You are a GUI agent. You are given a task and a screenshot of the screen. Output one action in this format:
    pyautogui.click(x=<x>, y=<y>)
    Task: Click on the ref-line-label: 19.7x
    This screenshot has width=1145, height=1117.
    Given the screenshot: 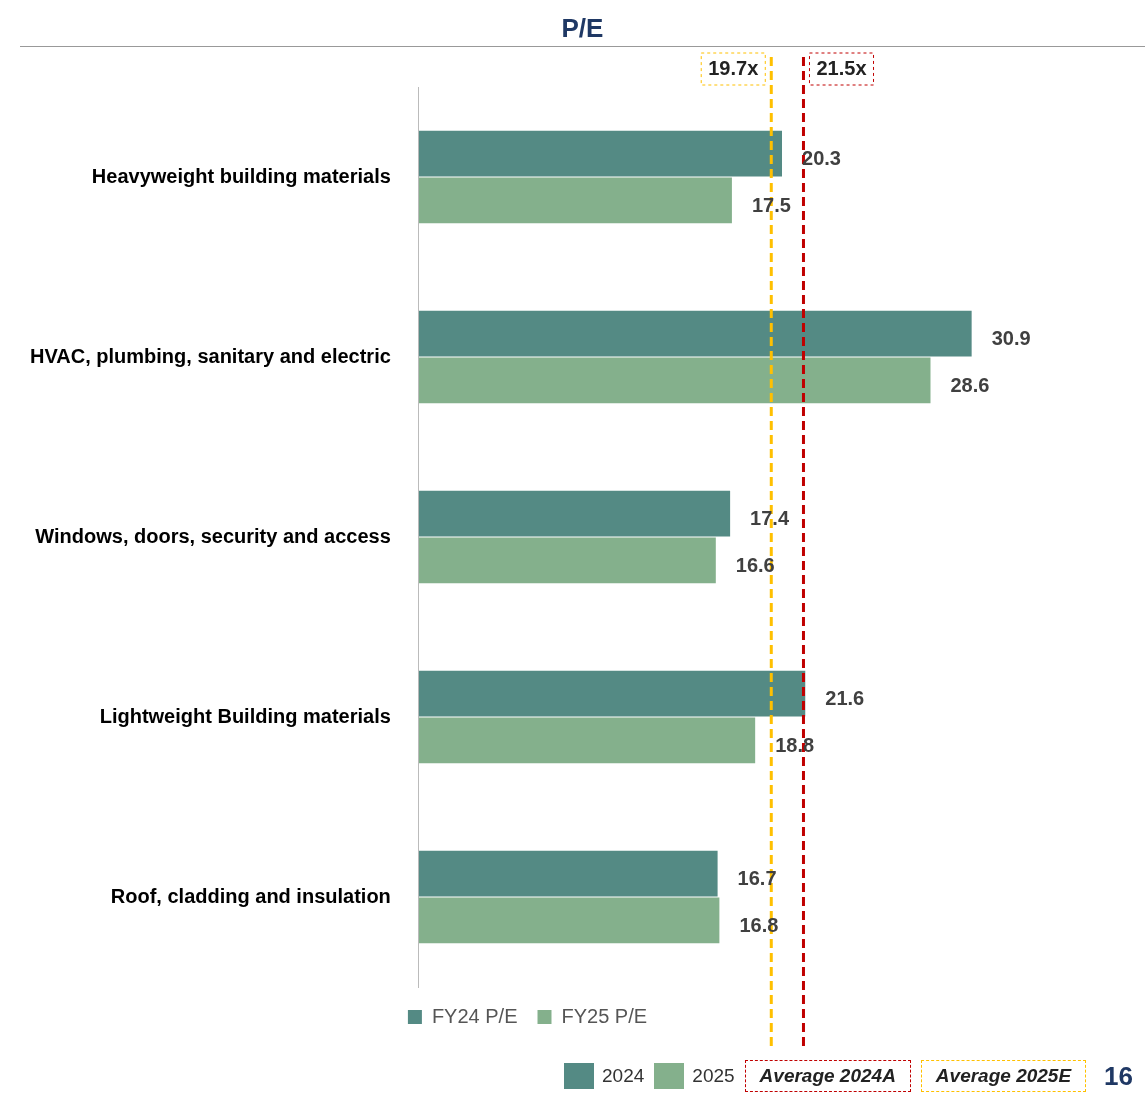 What is the action you would take?
    pyautogui.click(x=733, y=67)
    